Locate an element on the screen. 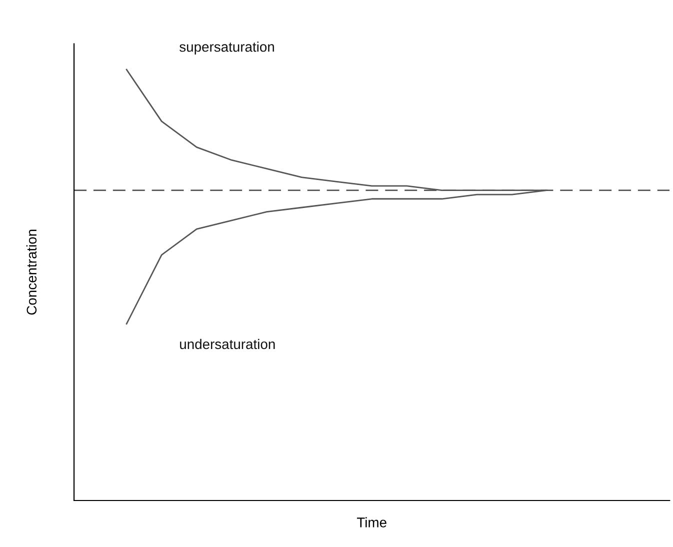  y-axis-title: Concentration is located at coordinates (31, 272).